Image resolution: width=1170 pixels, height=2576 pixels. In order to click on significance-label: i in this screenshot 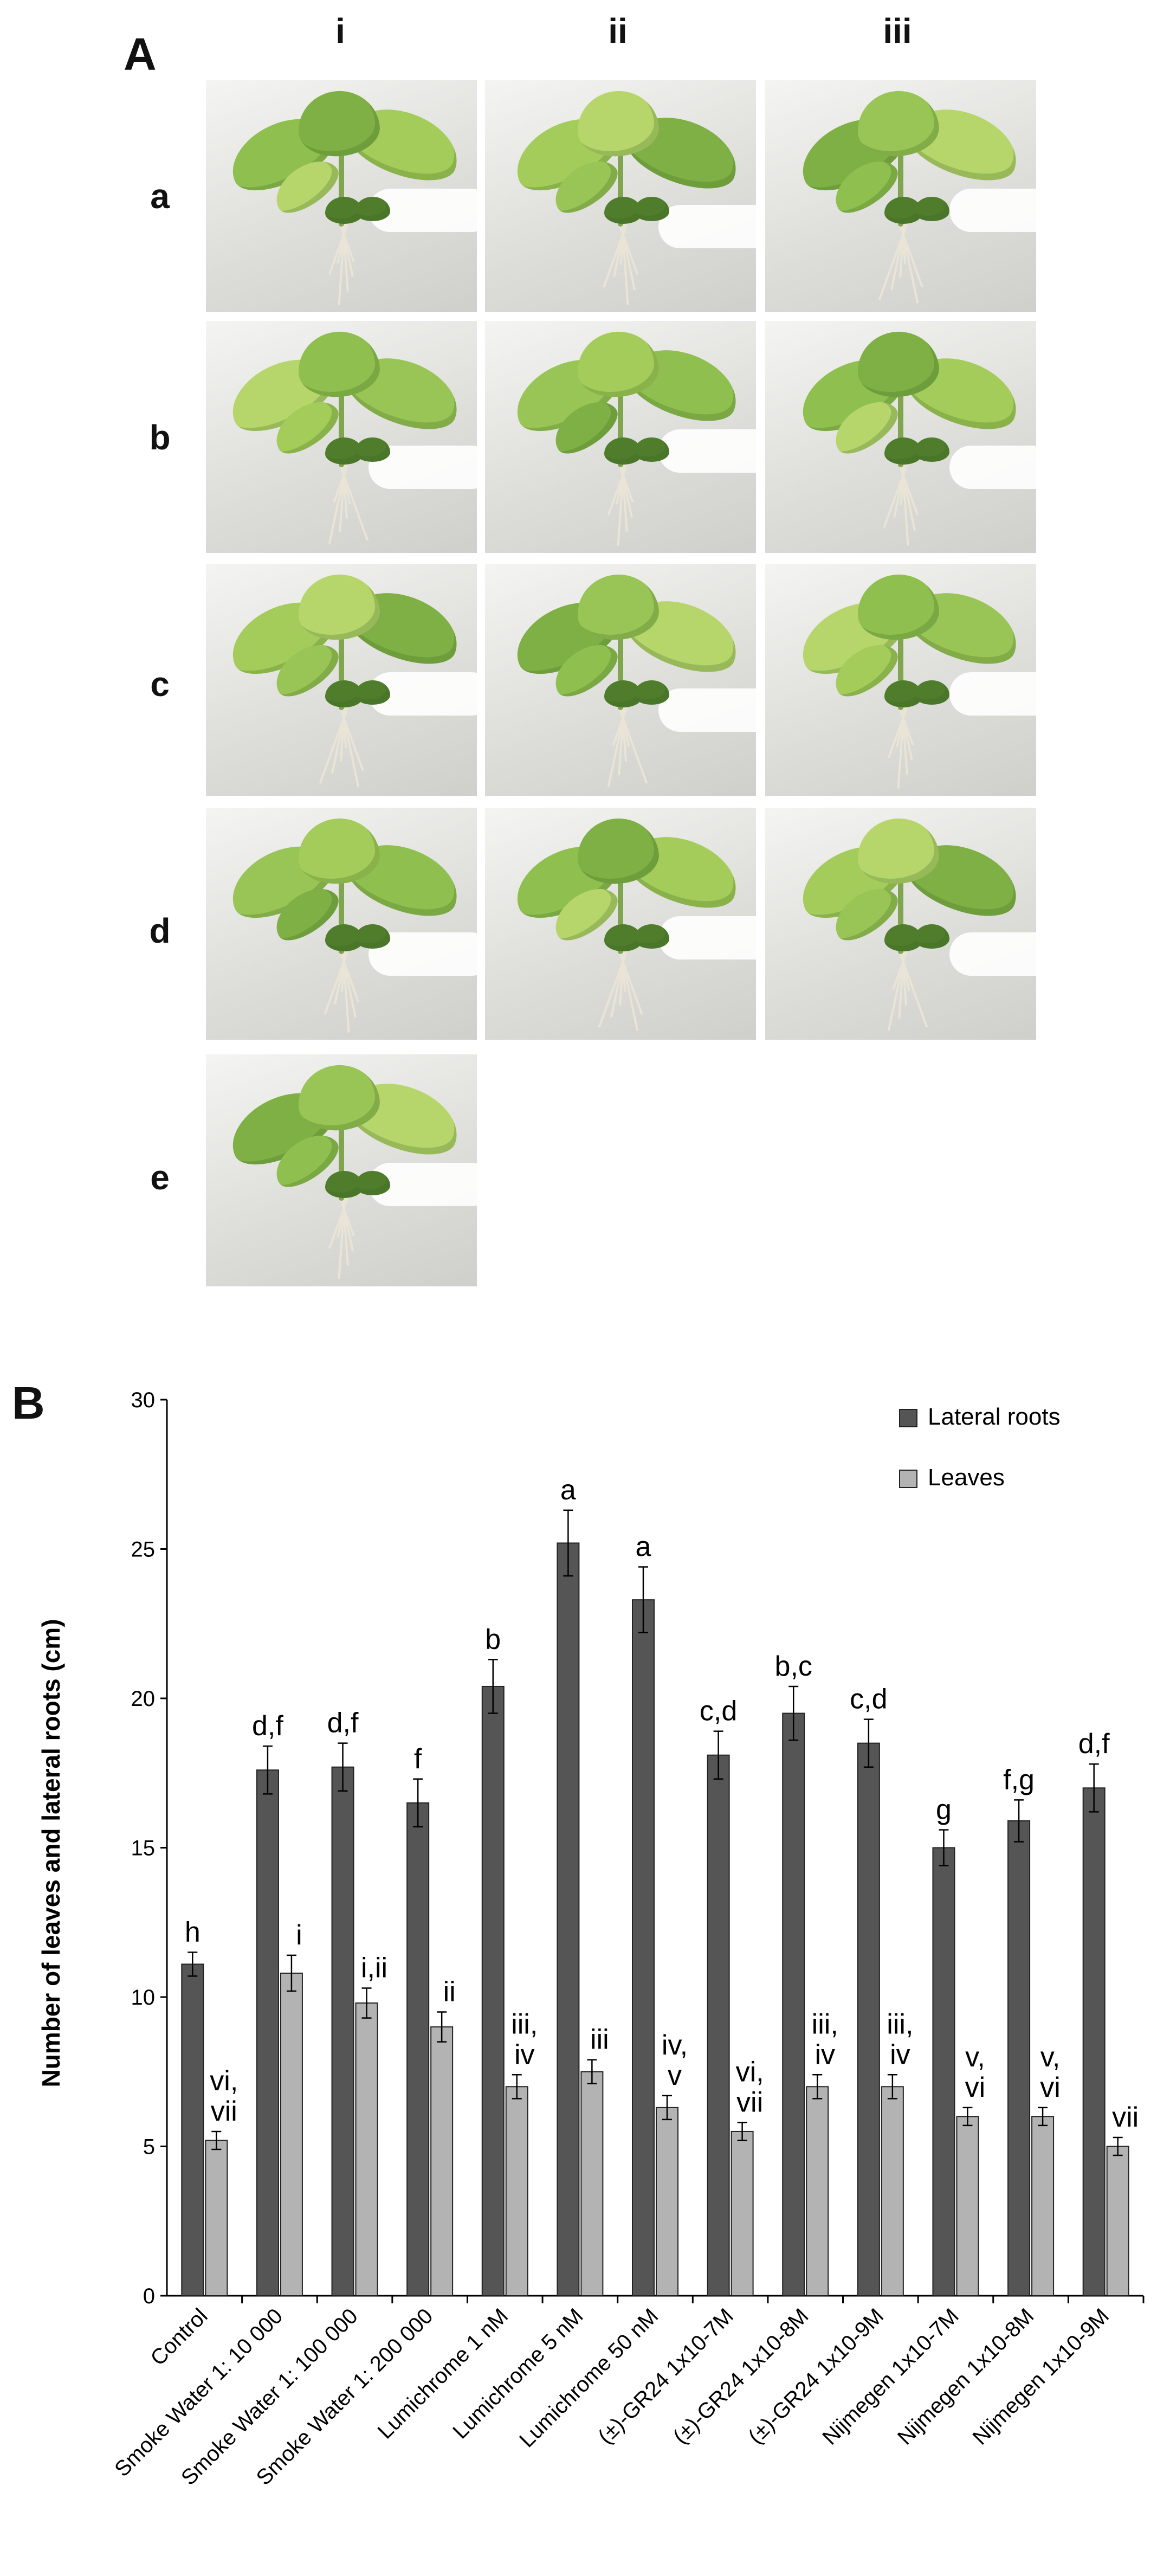, I will do `click(299, 1935)`.